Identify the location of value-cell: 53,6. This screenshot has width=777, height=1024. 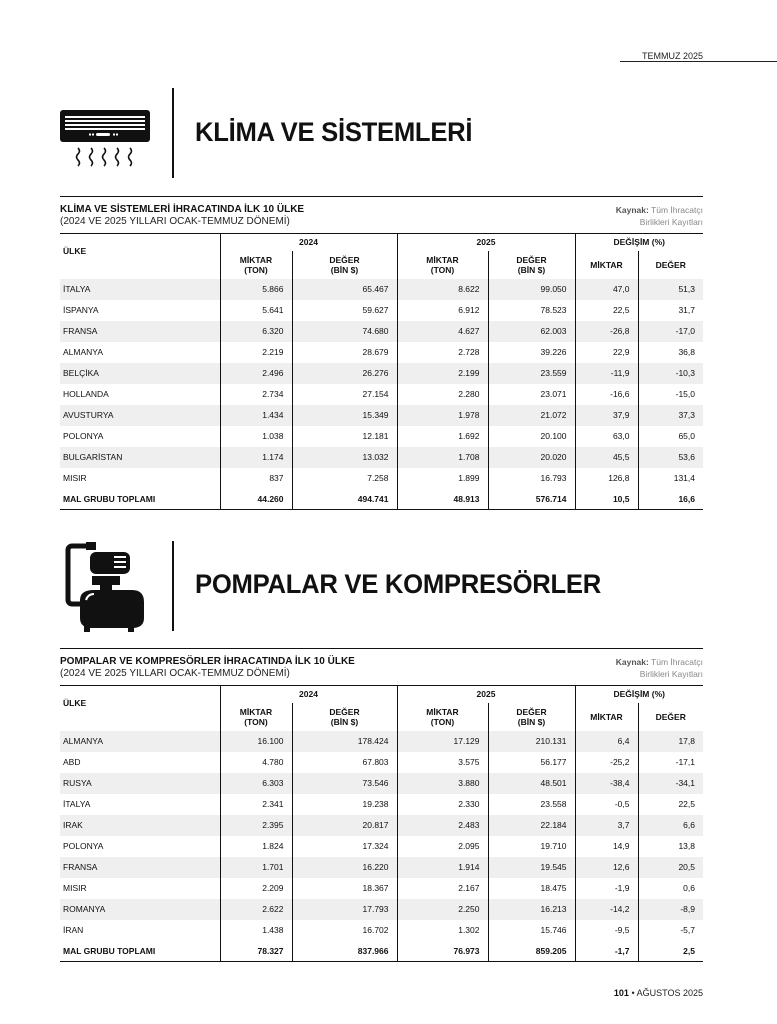
(670, 457).